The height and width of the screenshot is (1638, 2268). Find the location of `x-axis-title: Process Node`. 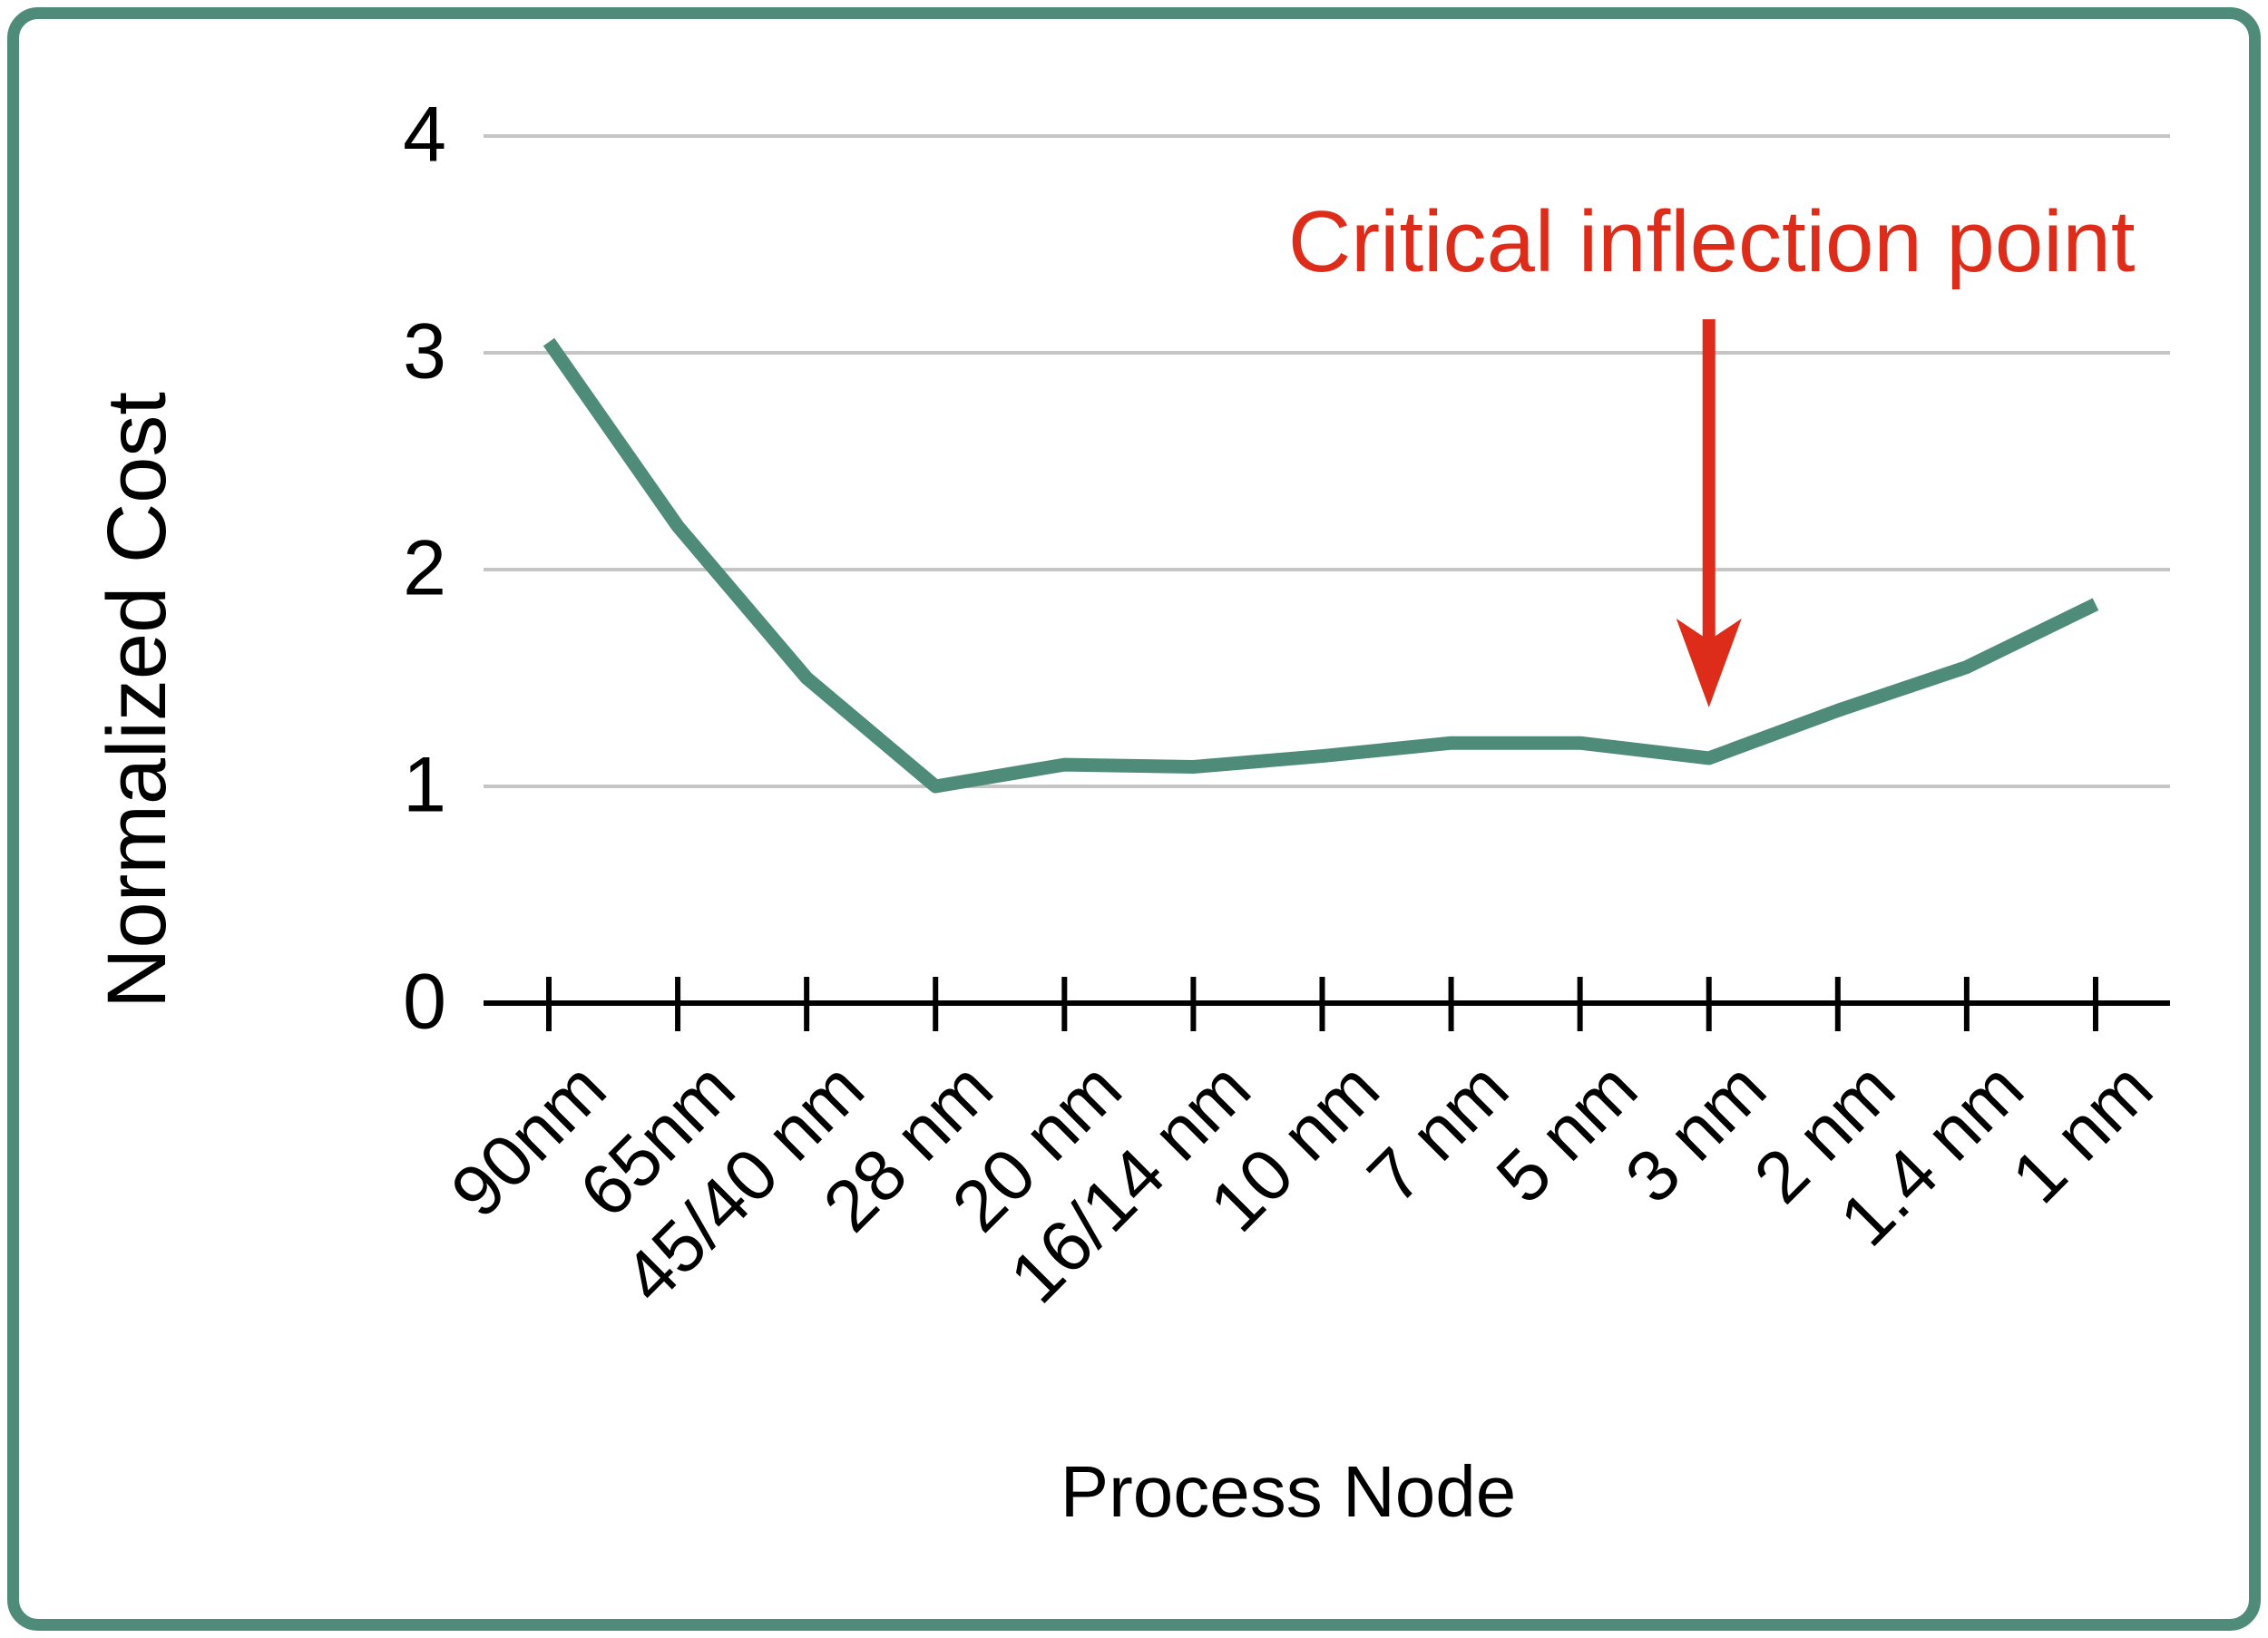

x-axis-title: Process Node is located at coordinates (1289, 1491).